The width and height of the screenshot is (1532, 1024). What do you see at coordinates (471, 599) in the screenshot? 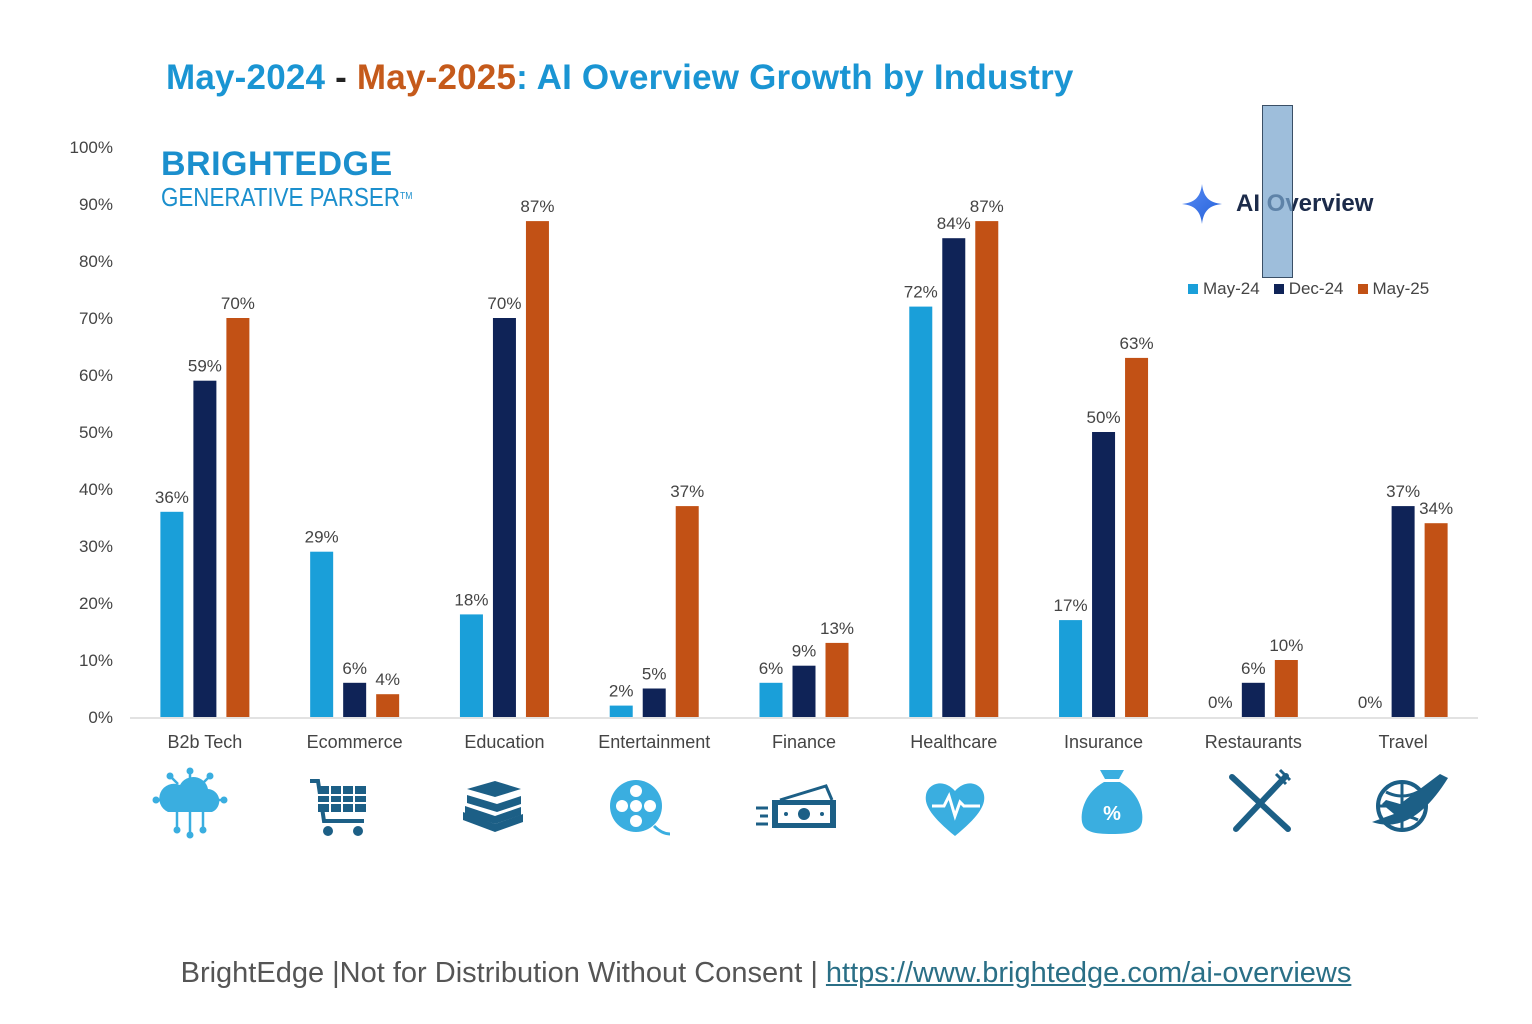
I see `data-label: 18%` at bounding box center [471, 599].